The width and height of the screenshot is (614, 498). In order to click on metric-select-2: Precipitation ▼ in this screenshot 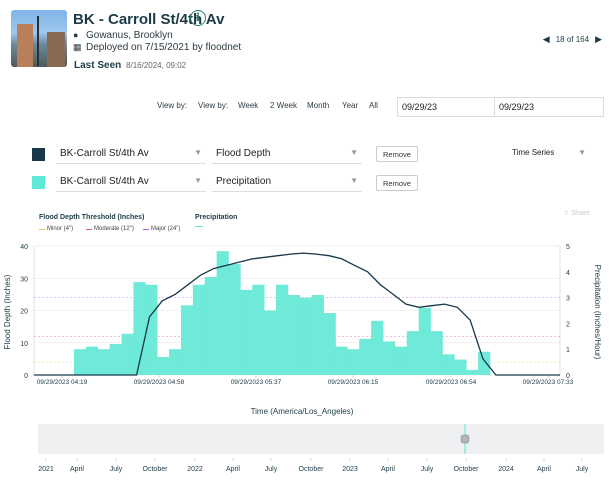, I will do `click(287, 182)`.